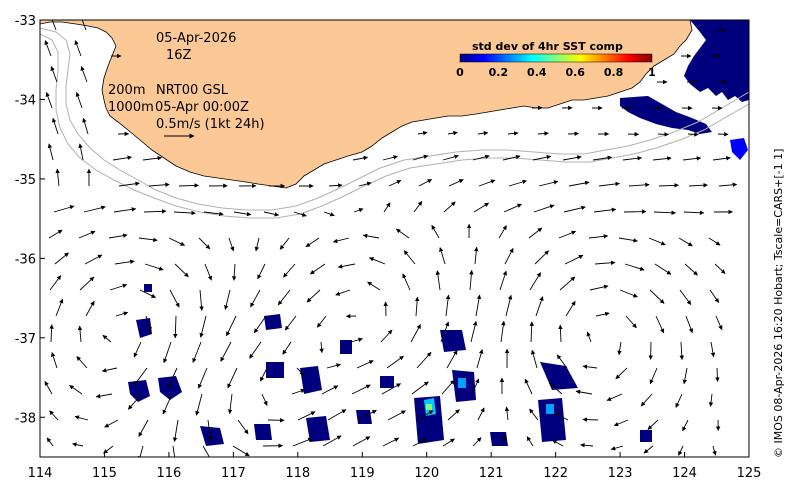 This screenshot has height=492, width=791. Describe the element at coordinates (25, 418) in the screenshot. I see `y-tick-label: -38` at that location.